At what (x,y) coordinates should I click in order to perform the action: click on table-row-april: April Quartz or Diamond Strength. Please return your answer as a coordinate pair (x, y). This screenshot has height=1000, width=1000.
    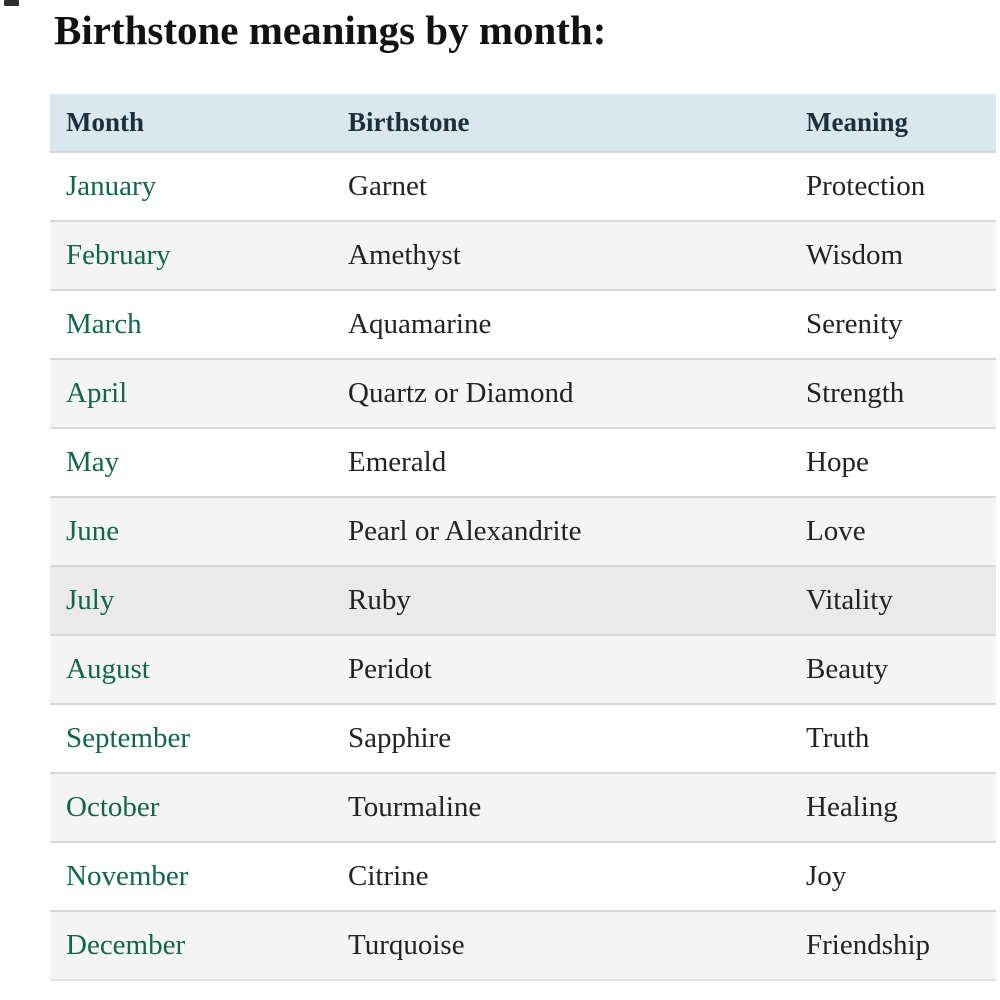
    Looking at the image, I should click on (523, 393).